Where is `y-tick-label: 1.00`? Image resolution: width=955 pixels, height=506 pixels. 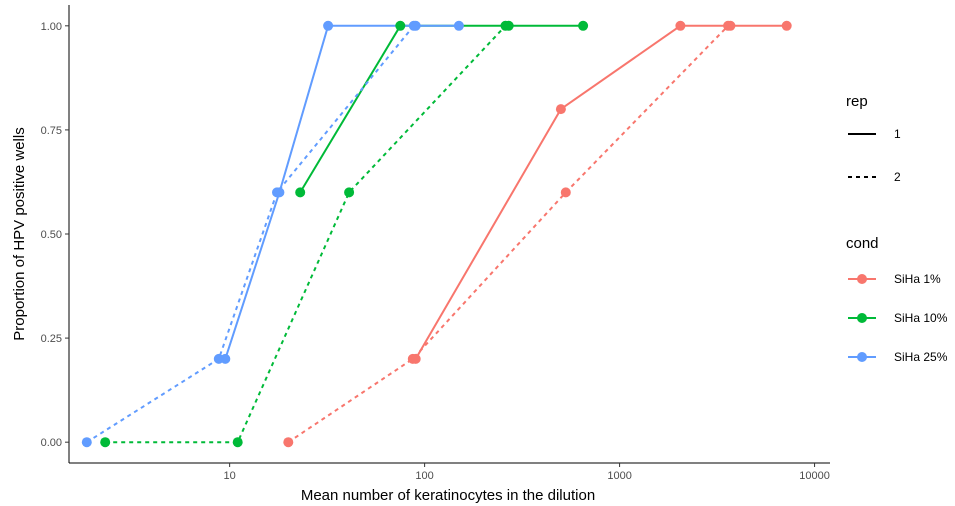
y-tick-label: 1.00 is located at coordinates (51, 27).